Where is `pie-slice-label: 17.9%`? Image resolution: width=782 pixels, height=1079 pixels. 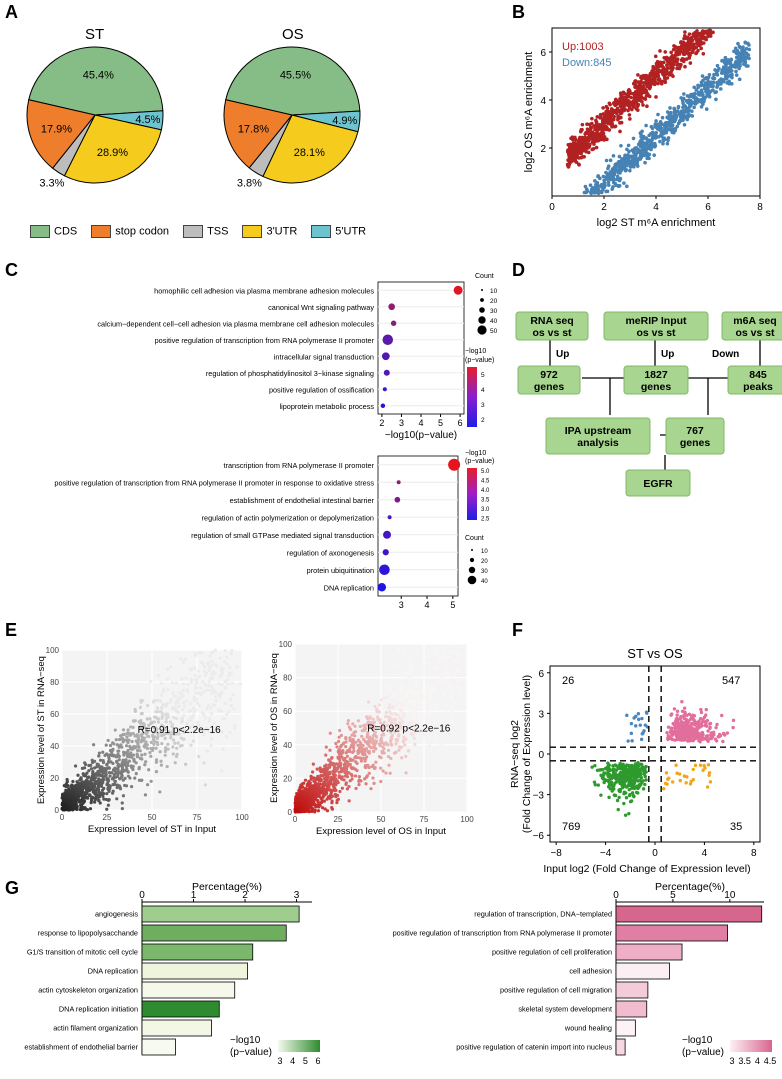
pie-slice-label: 17.9% is located at coordinates (56, 129).